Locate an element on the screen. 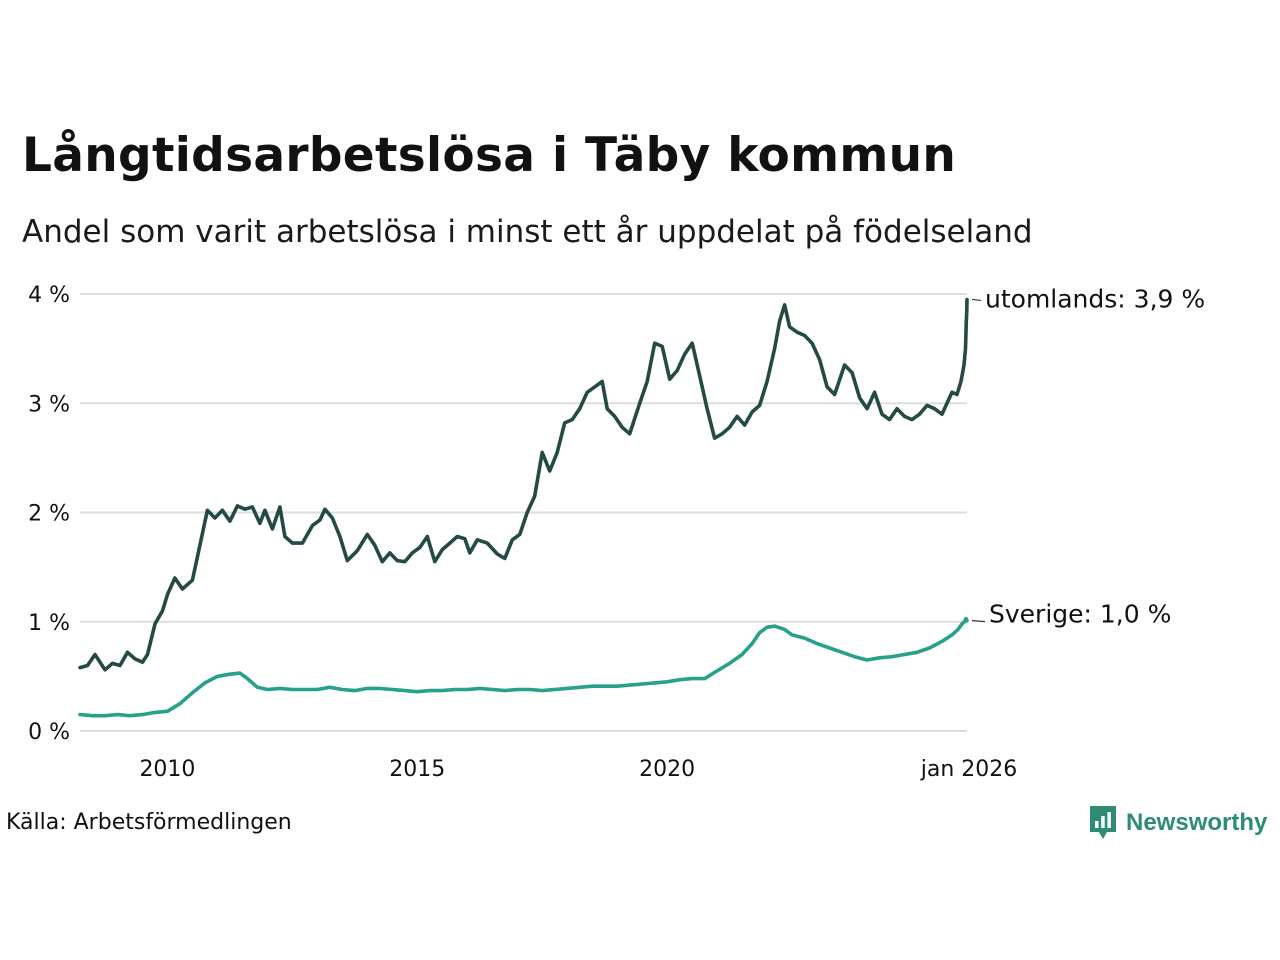  series-line-sverige is located at coordinates (523, 667).